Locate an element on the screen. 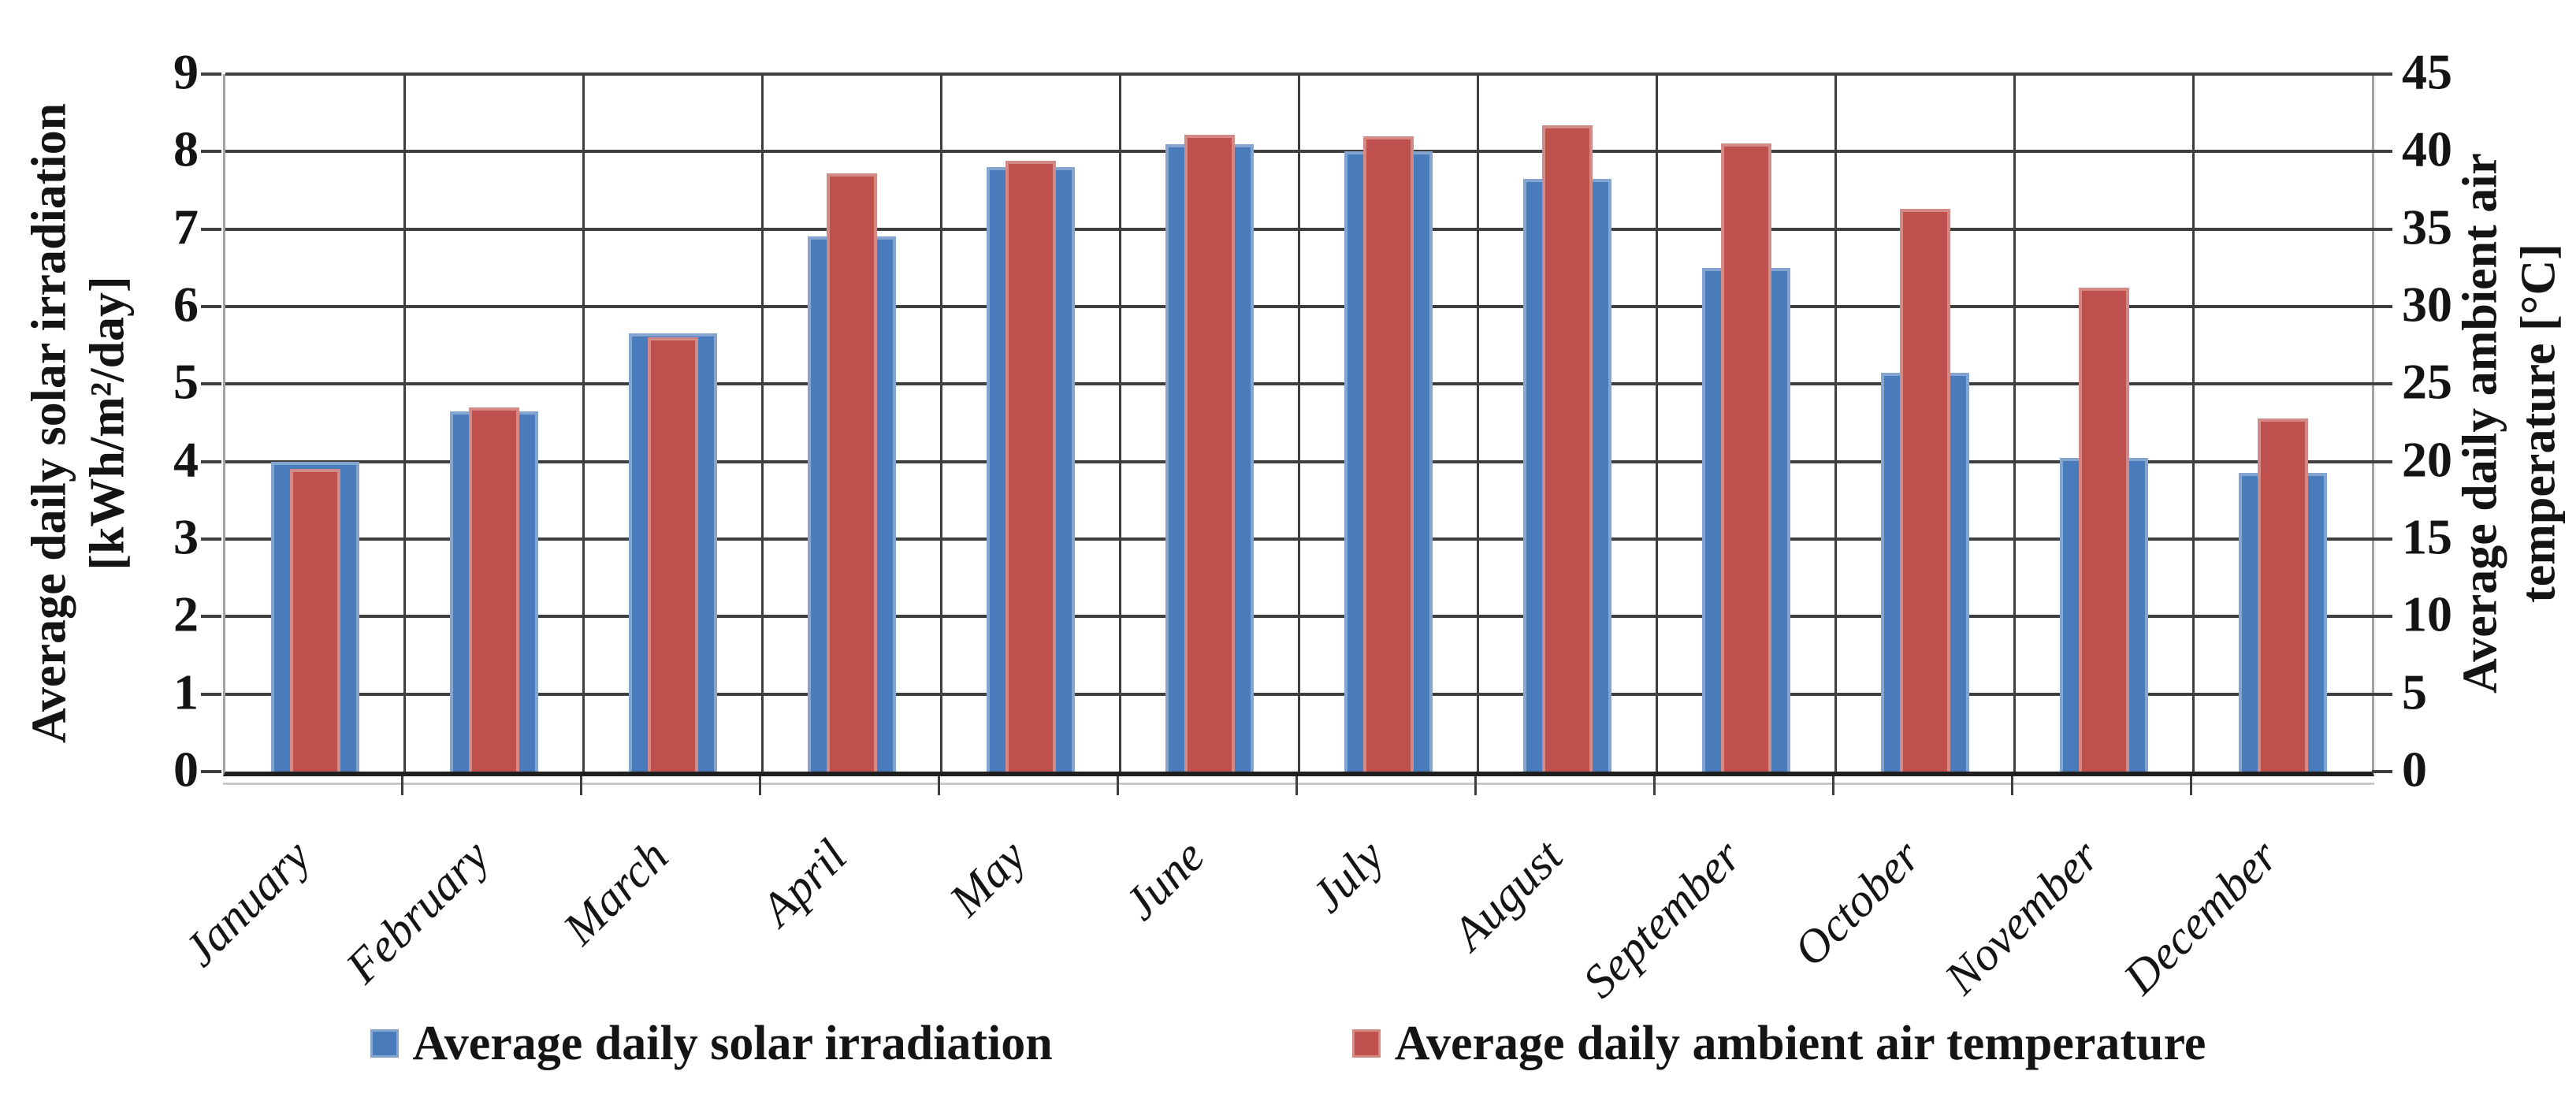 Image resolution: width=2576 pixels, height=1101 pixels. legend-item-solar: Average daily solar irradiation is located at coordinates (711, 1043).